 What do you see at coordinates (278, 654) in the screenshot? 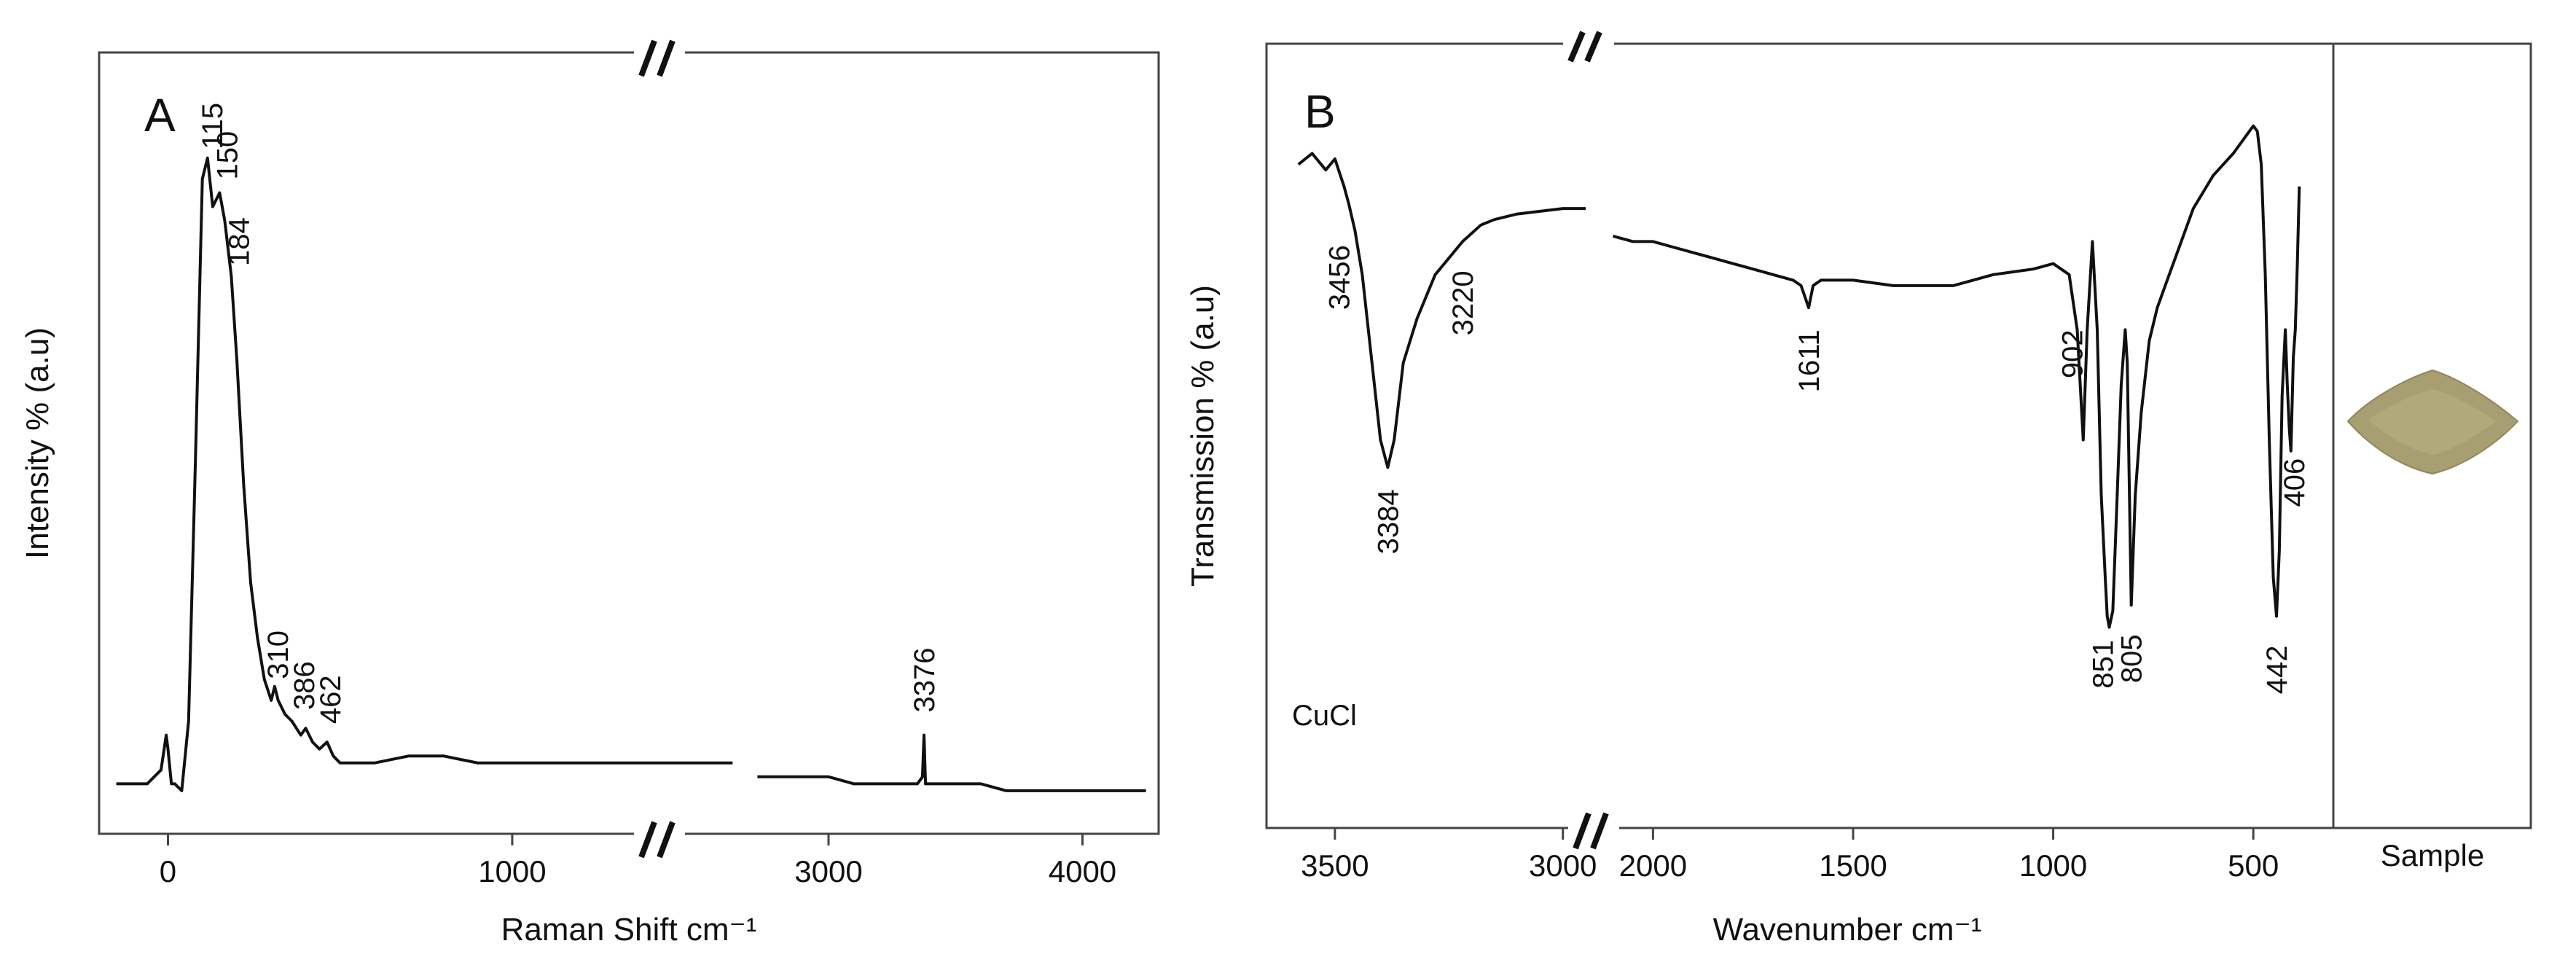
I see `panel-a-peak-label-310: 310` at bounding box center [278, 654].